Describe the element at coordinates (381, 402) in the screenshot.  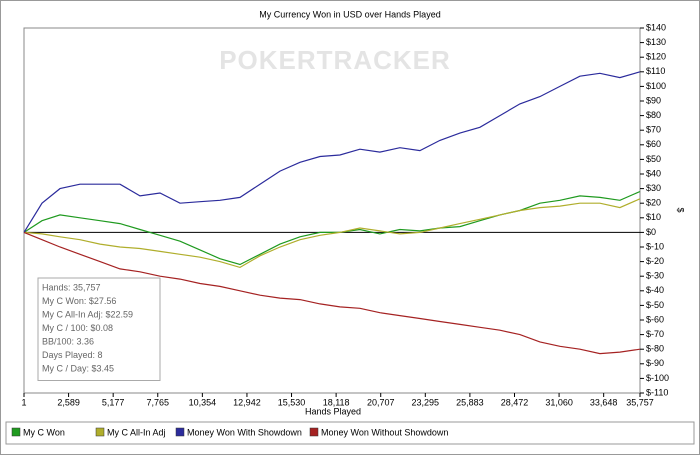
I see `x-tick-label: 20,707` at that location.